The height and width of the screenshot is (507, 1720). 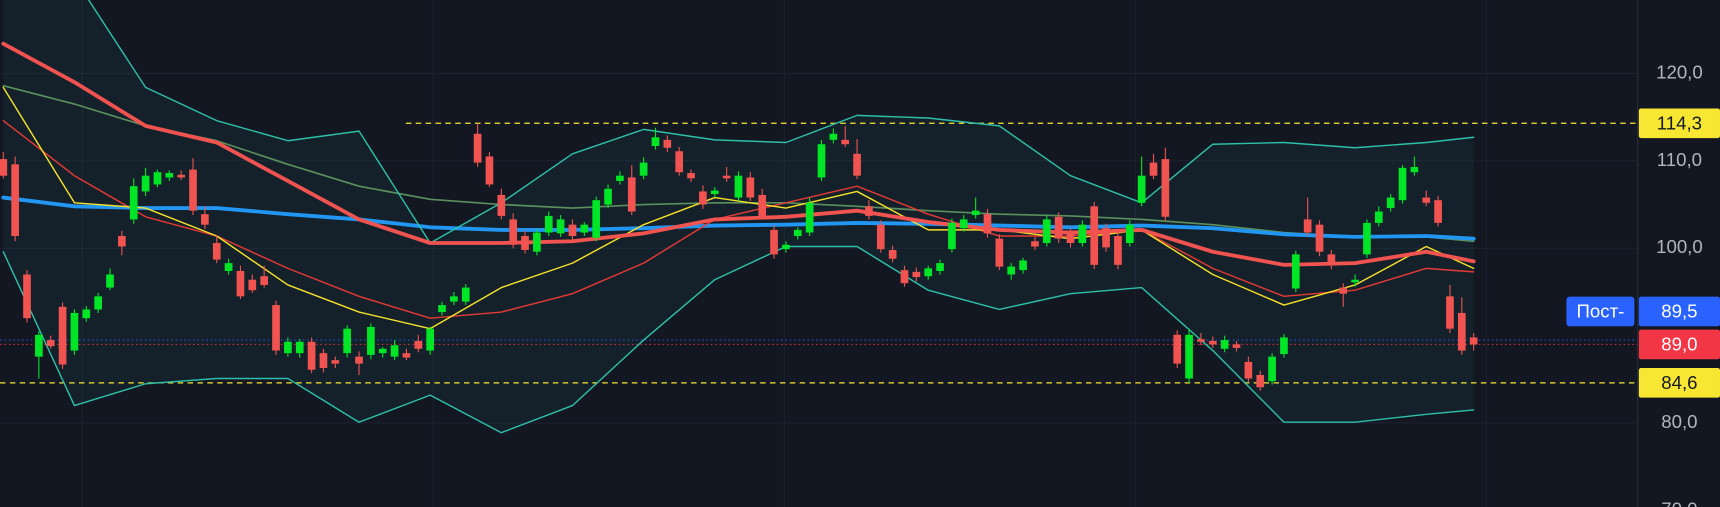 What do you see at coordinates (1679, 122) in the screenshot?
I see `price-label: 114,3` at bounding box center [1679, 122].